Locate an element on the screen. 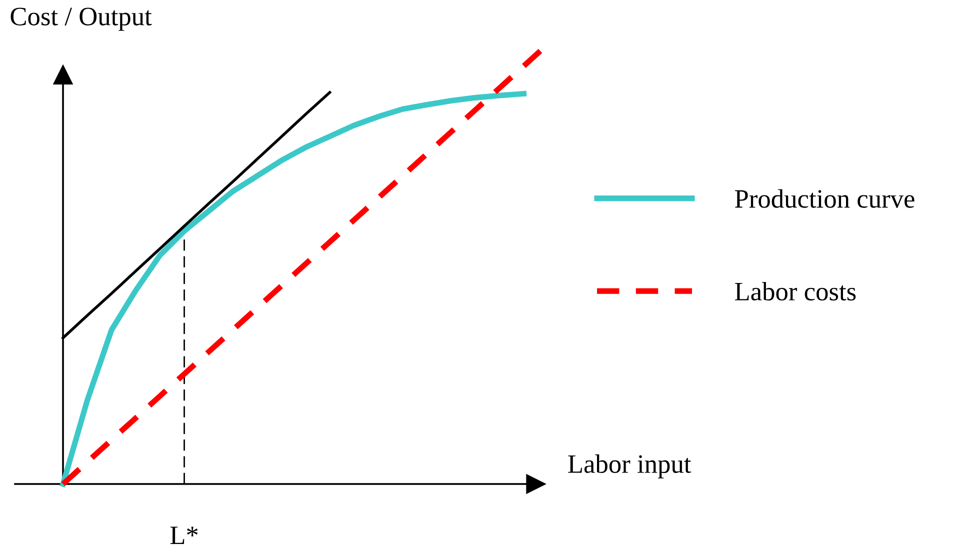 This screenshot has height=550, width=962. legend-label: Production curve is located at coordinates (824, 198).